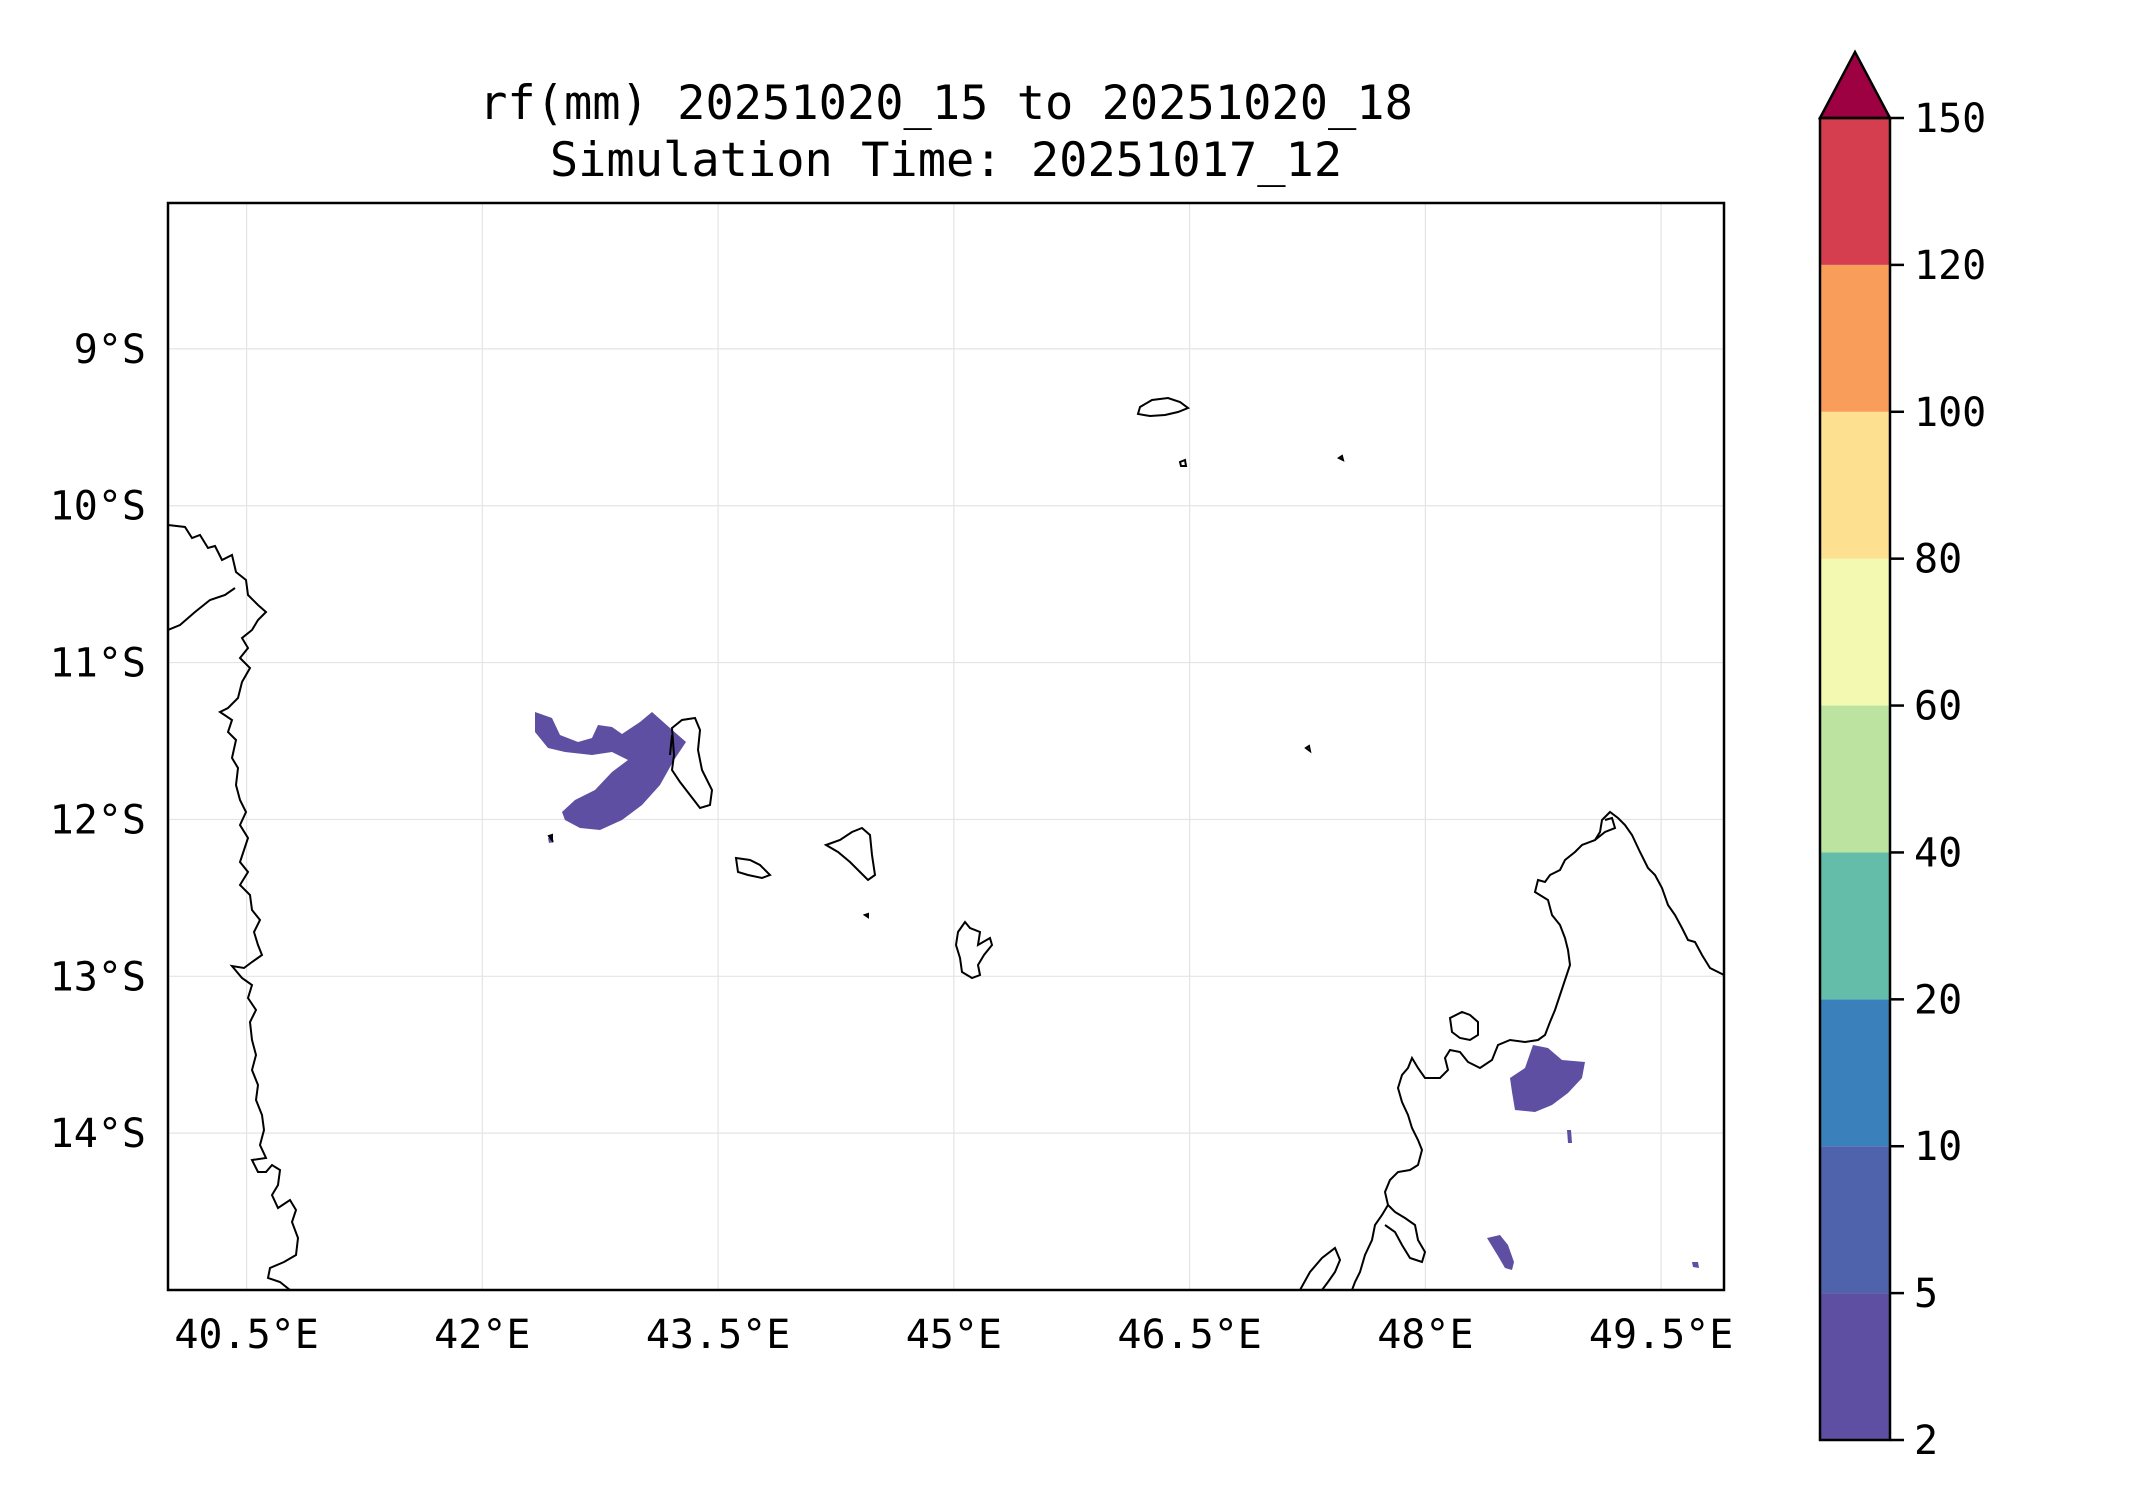 Image resolution: width=2142 pixels, height=1500 pixels. What do you see at coordinates (98, 820) in the screenshot?
I see `lat-tick-label: 12°S` at bounding box center [98, 820].